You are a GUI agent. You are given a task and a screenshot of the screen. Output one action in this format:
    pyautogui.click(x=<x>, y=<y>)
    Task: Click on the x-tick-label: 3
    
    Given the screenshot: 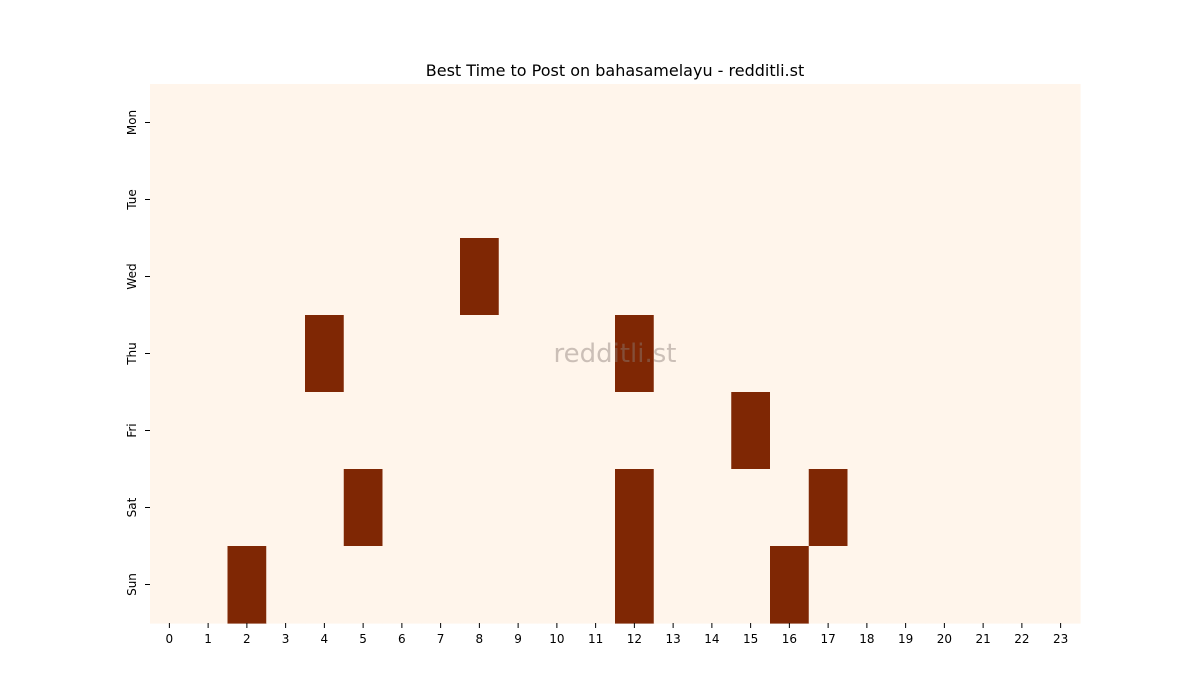 What is the action you would take?
    pyautogui.click(x=286, y=639)
    